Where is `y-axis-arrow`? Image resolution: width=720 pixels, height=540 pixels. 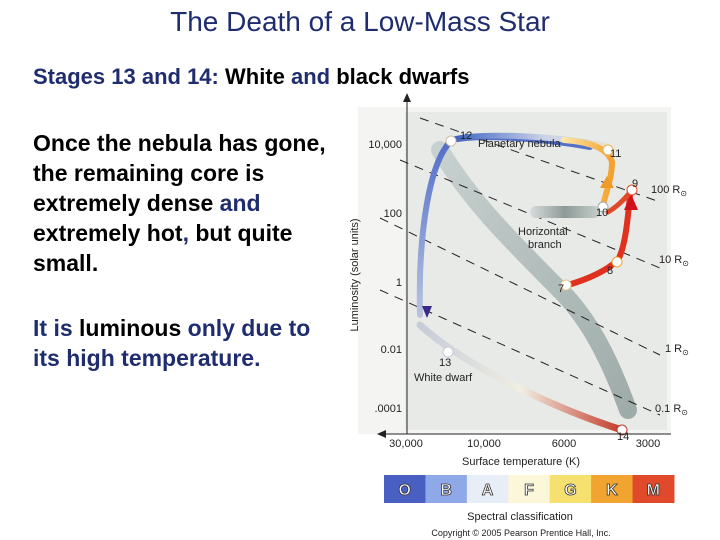
y-axis-arrow is located at coordinates (407, 97).